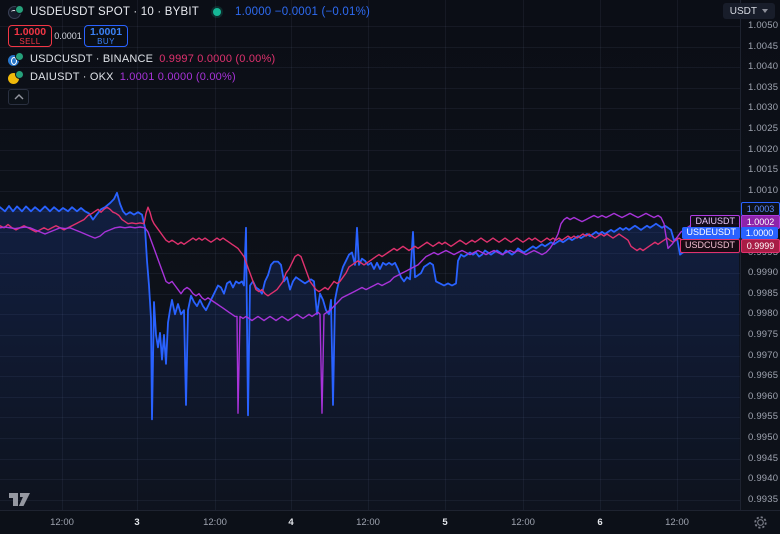 The width and height of the screenshot is (780, 534). Describe the element at coordinates (16, 76) in the screenshot. I see `dai-usdt-pair-icon` at that location.